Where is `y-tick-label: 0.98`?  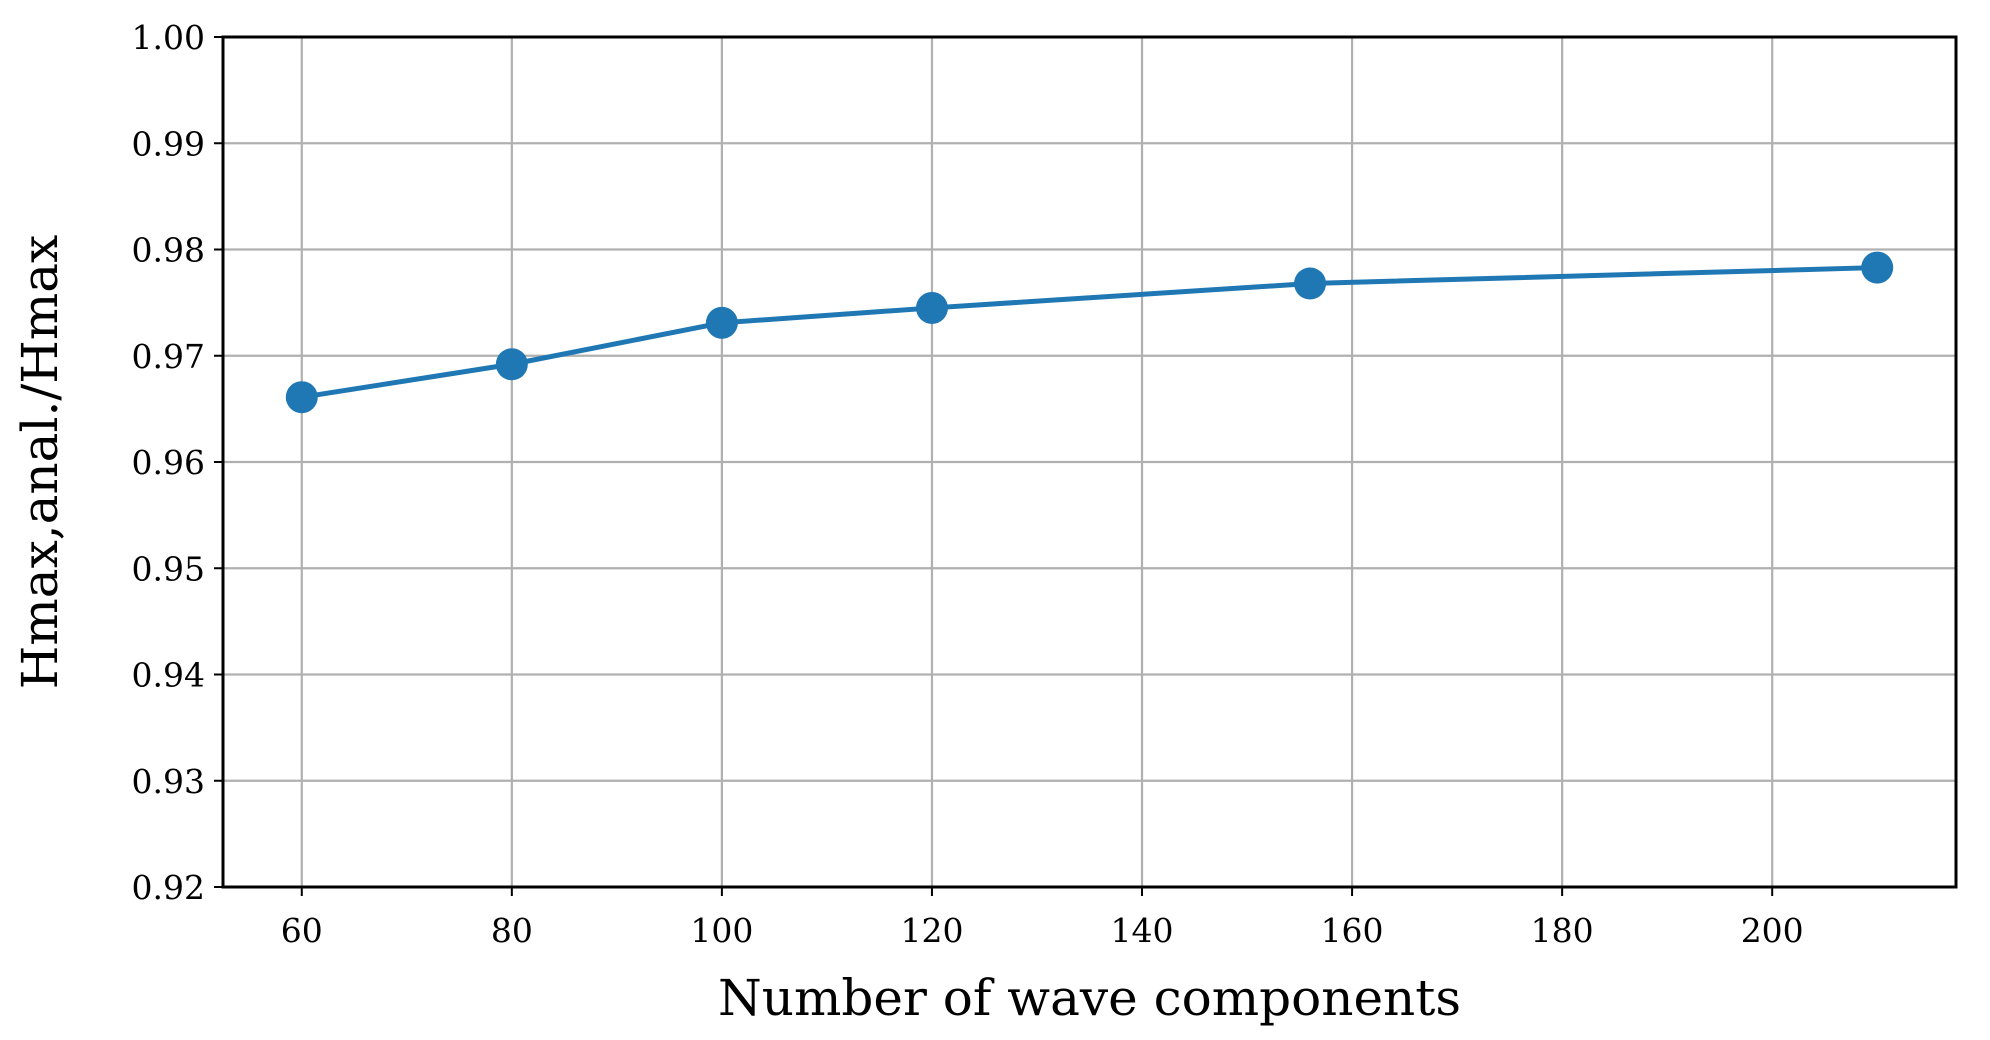
y-tick-label: 0.98 is located at coordinates (168, 250).